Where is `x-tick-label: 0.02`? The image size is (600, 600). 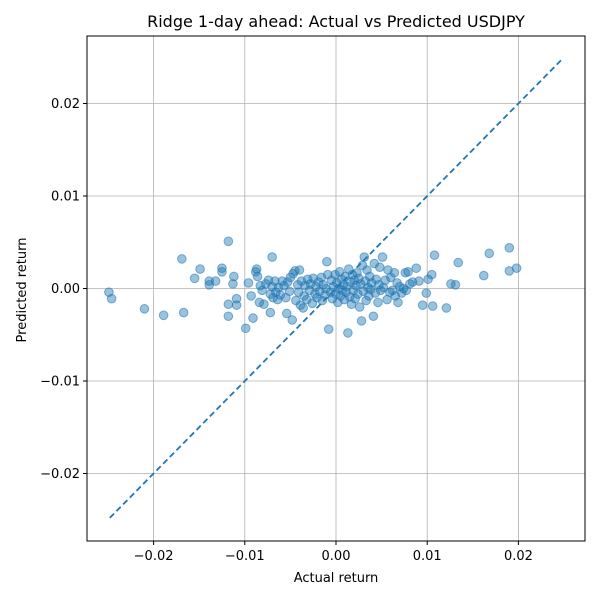
x-tick-label: 0.02 is located at coordinates (518, 556).